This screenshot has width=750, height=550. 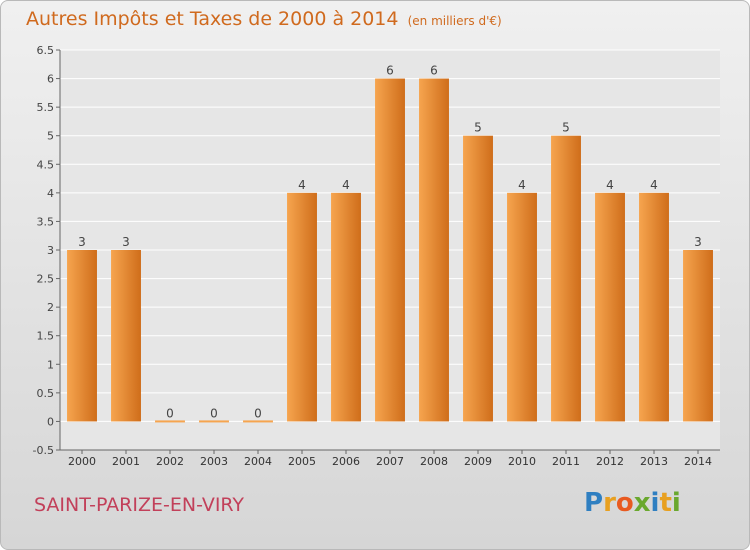 I want to click on y-tick-label: 5.5, so click(x=46, y=107).